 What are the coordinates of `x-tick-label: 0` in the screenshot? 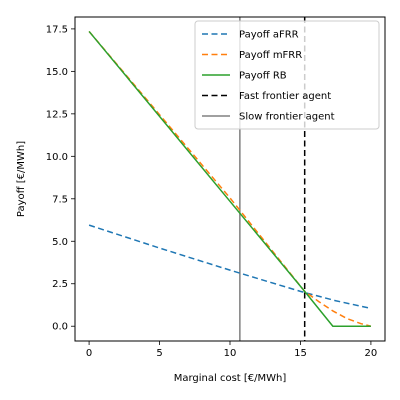 It's located at (89, 353).